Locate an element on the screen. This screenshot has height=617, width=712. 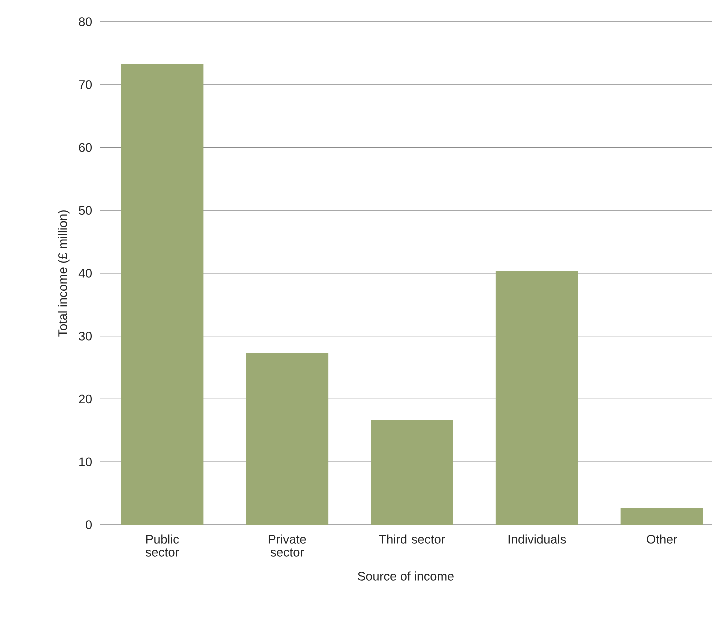
x-tick-label: Individuals is located at coordinates (537, 539).